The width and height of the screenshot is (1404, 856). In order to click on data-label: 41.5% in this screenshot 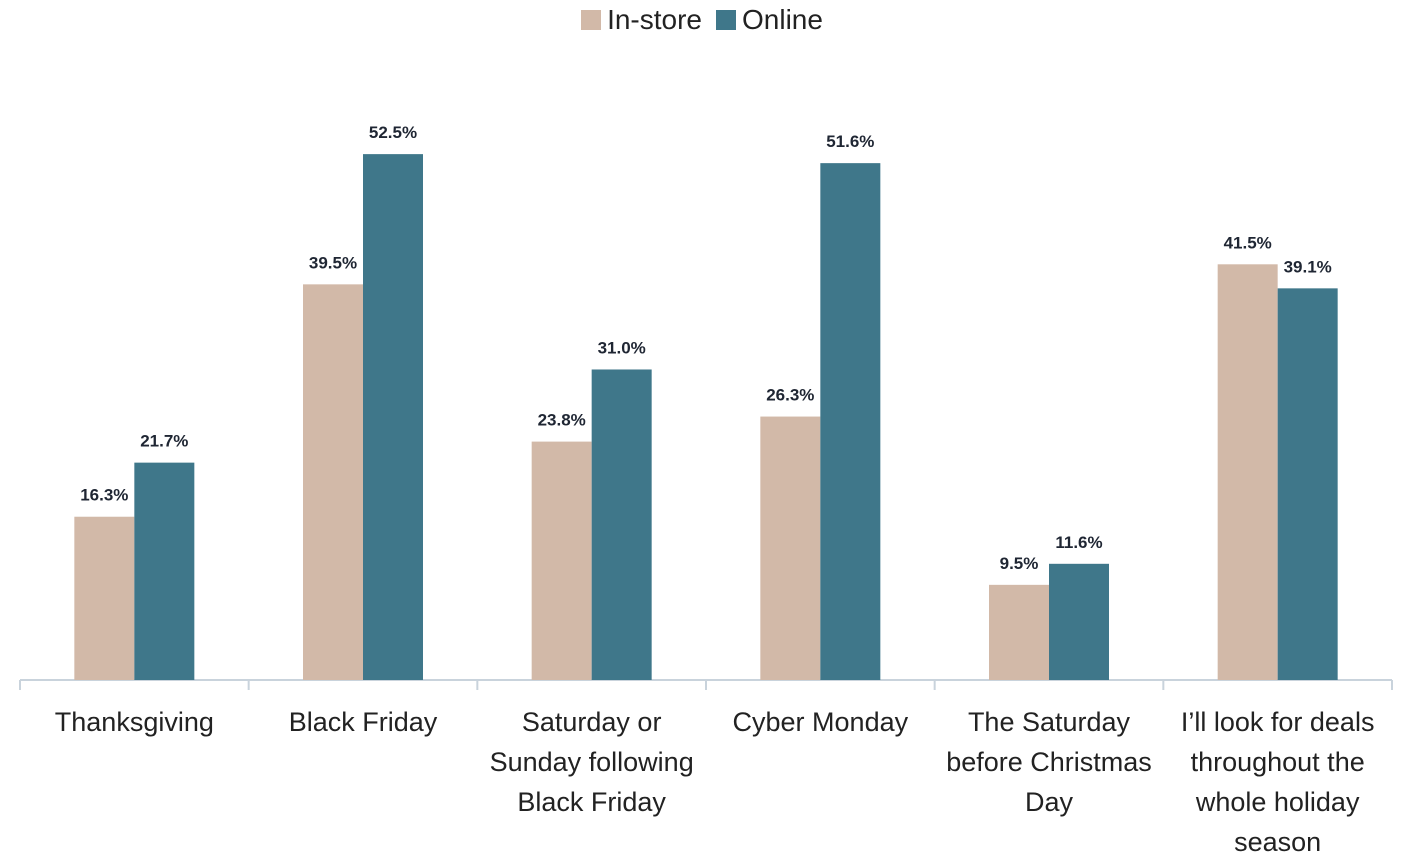, I will do `click(1248, 242)`.